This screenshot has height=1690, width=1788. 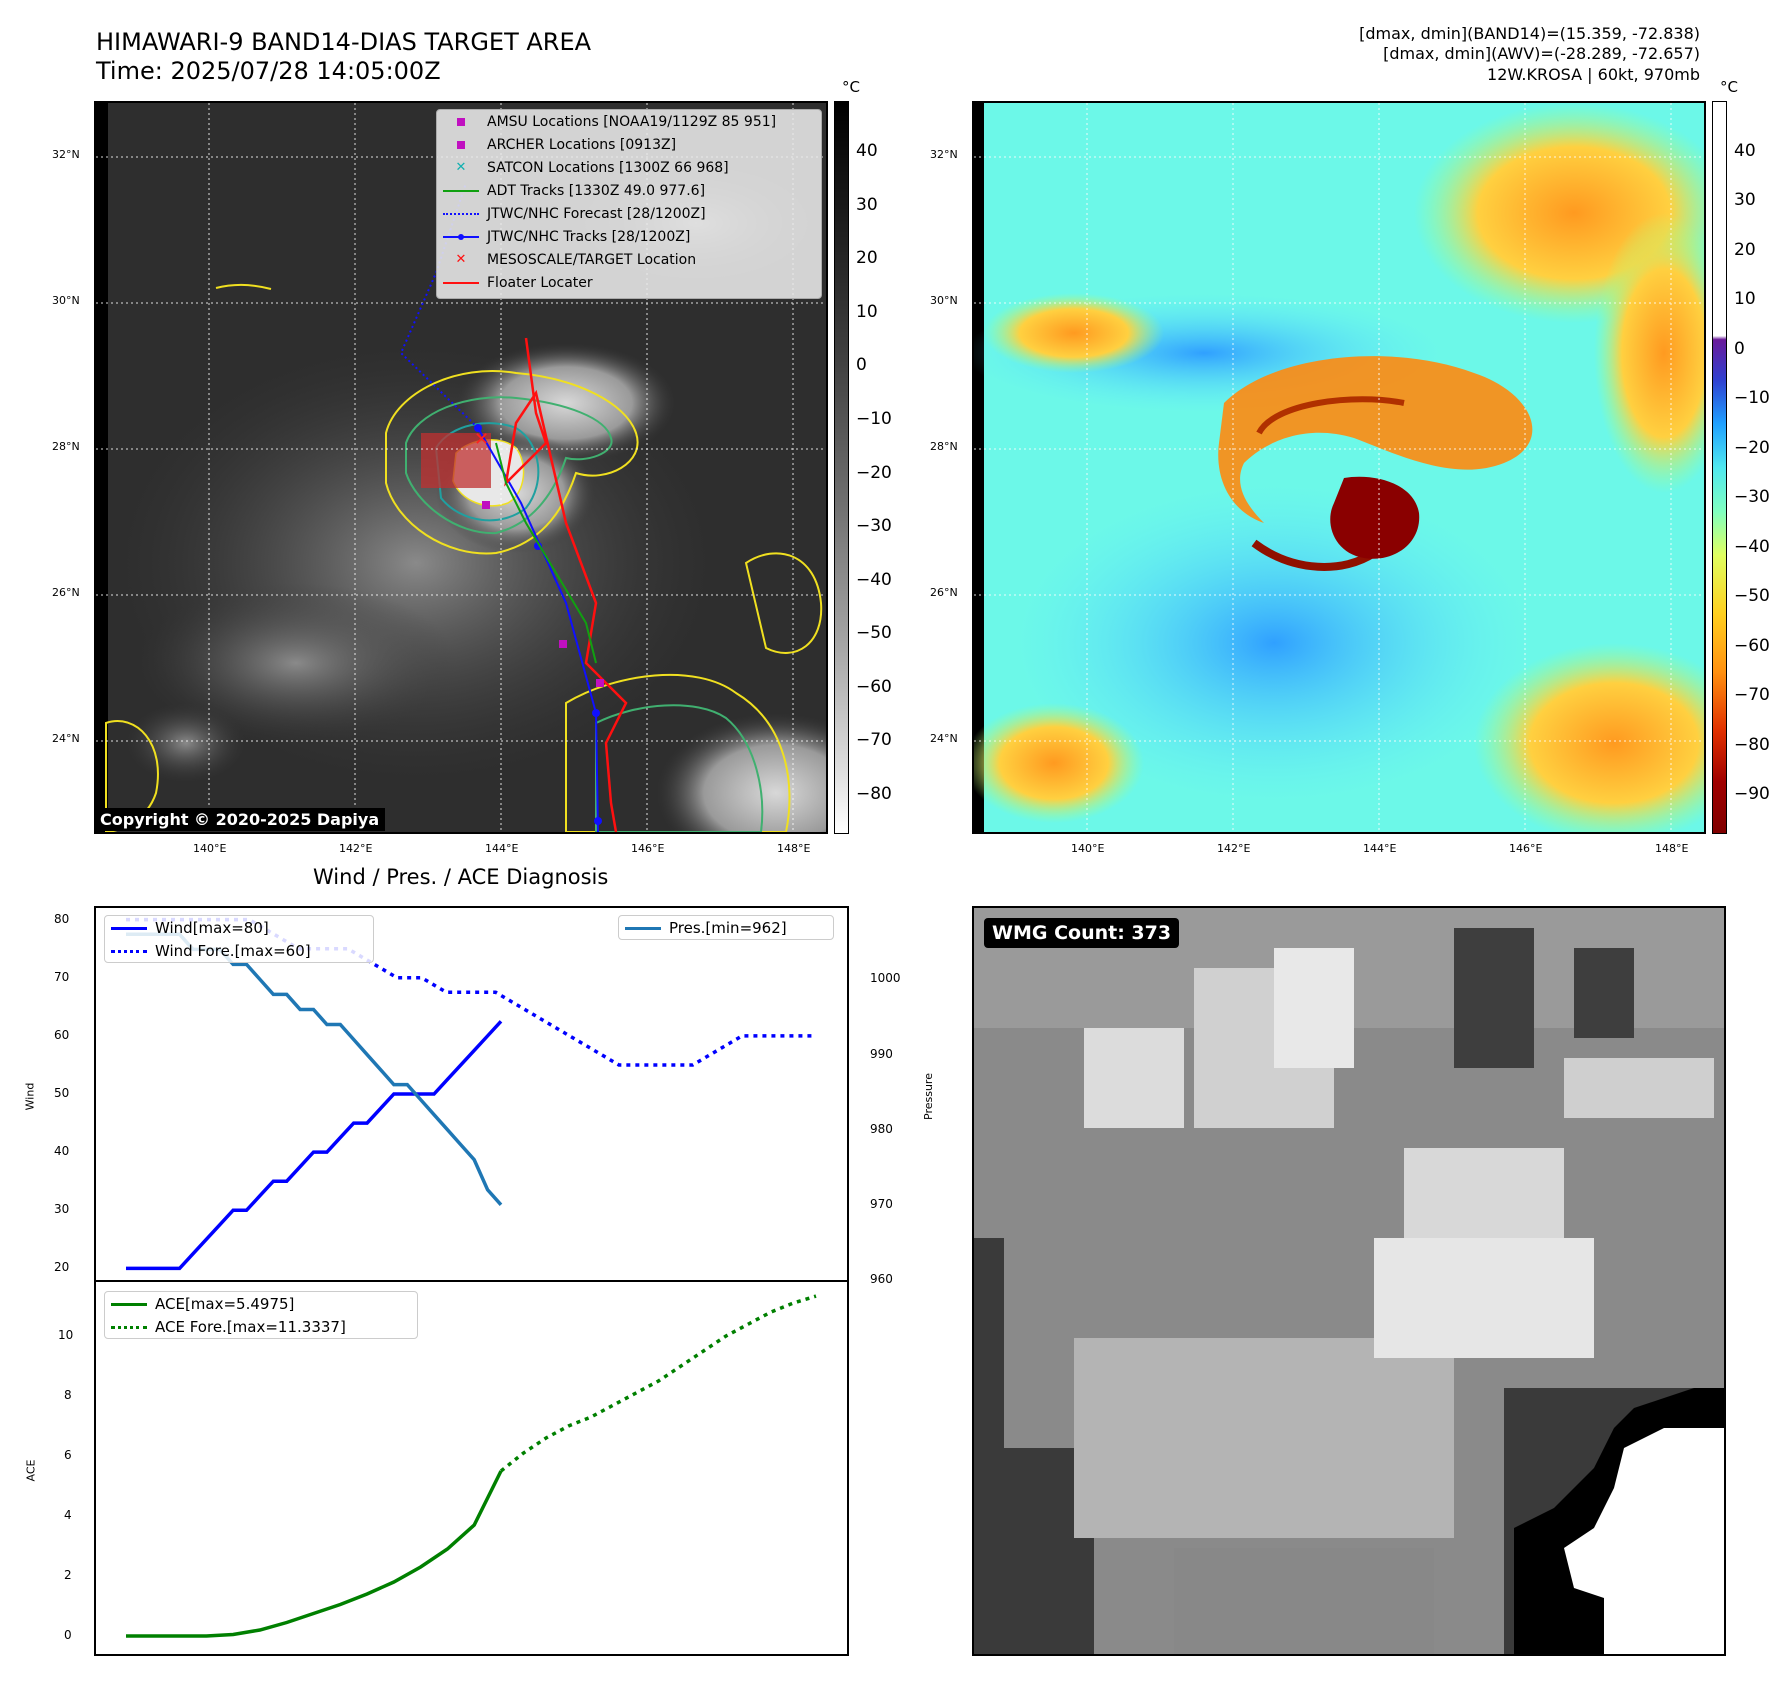 I want to click on ace-chart, so click(x=471, y=1468).